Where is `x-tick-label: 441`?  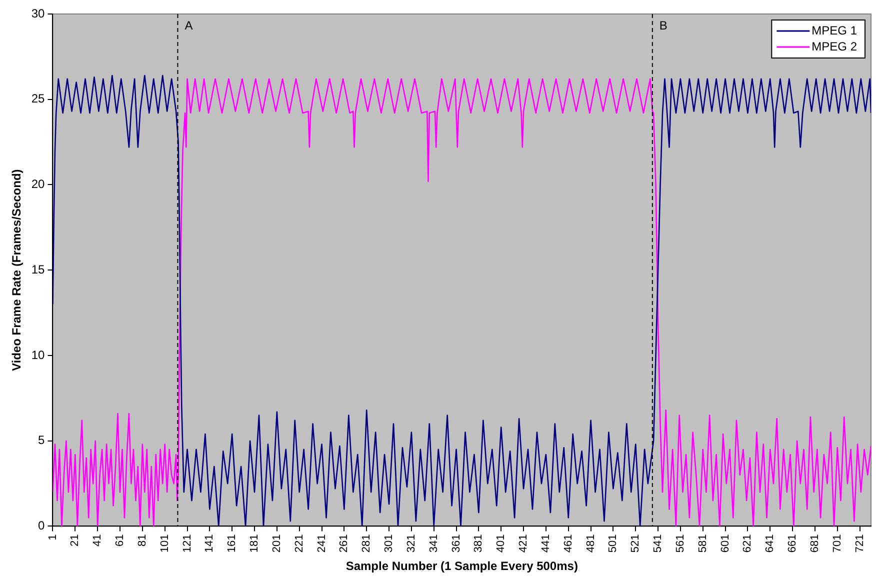
x-tick-label: 441 is located at coordinates (546, 543).